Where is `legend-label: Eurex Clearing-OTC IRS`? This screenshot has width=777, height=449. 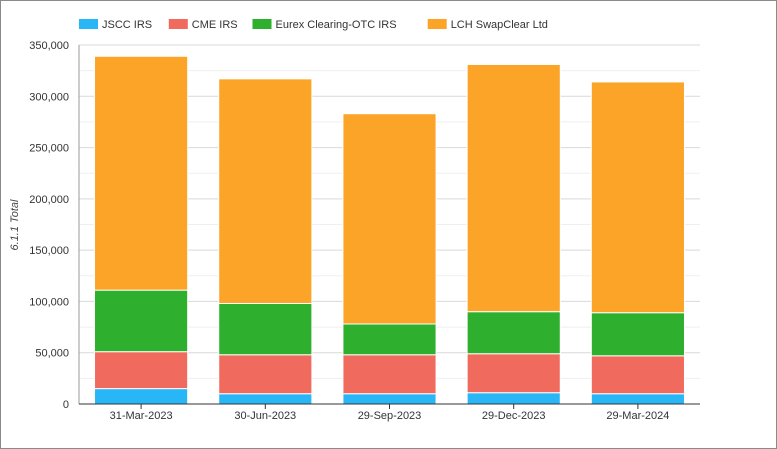
legend-label: Eurex Clearing-OTC IRS is located at coordinates (336, 25).